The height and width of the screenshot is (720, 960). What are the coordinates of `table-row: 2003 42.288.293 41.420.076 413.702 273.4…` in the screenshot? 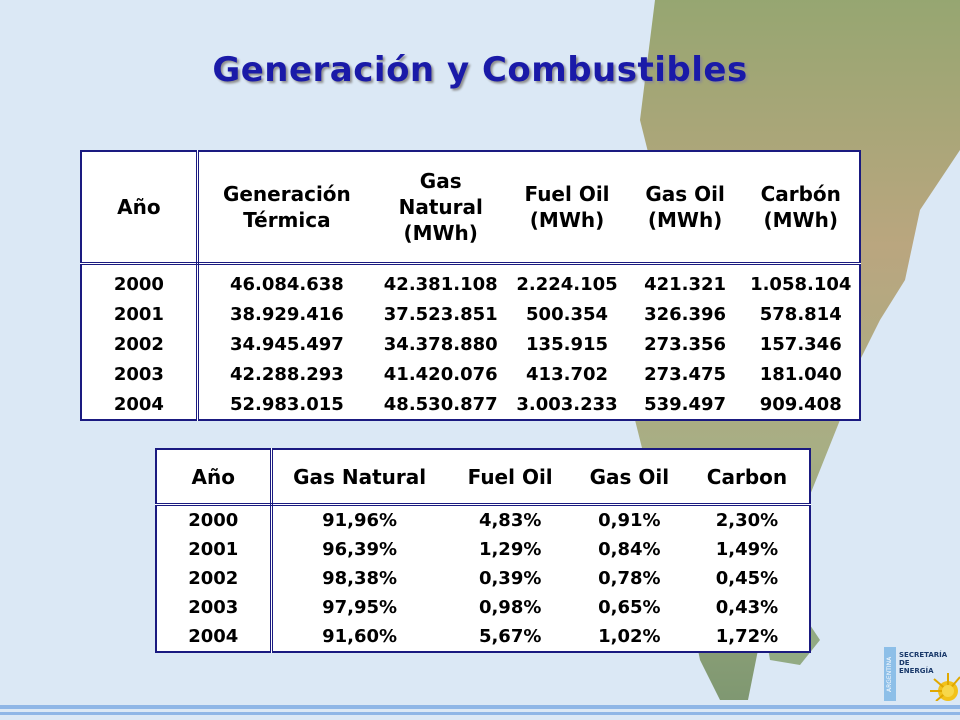 It's located at (470, 374).